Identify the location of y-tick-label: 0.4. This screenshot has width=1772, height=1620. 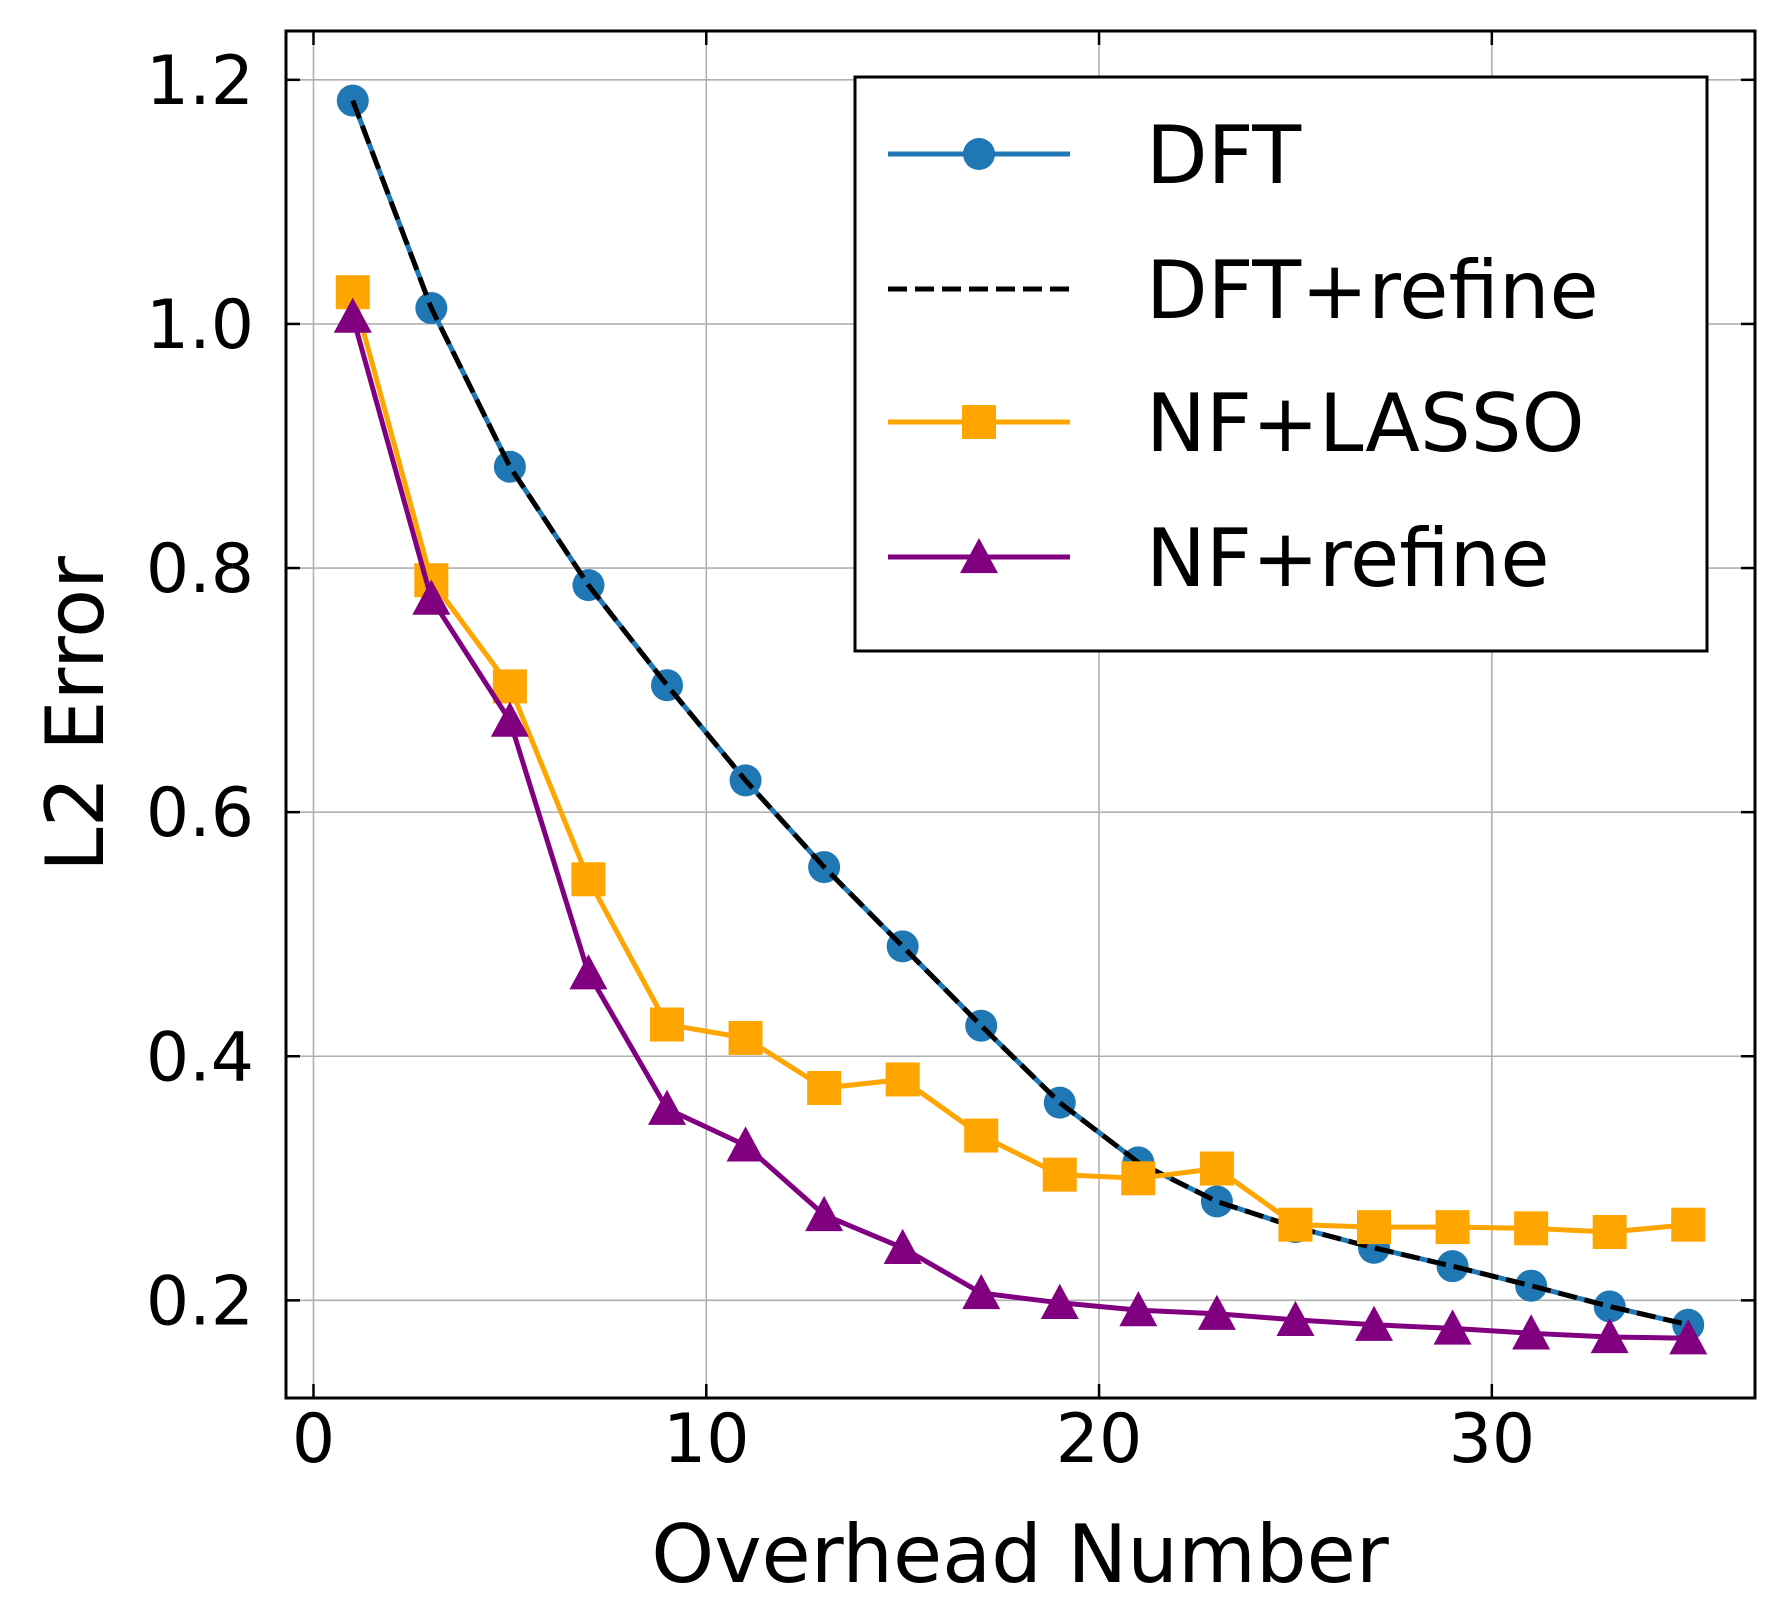
(200, 1057).